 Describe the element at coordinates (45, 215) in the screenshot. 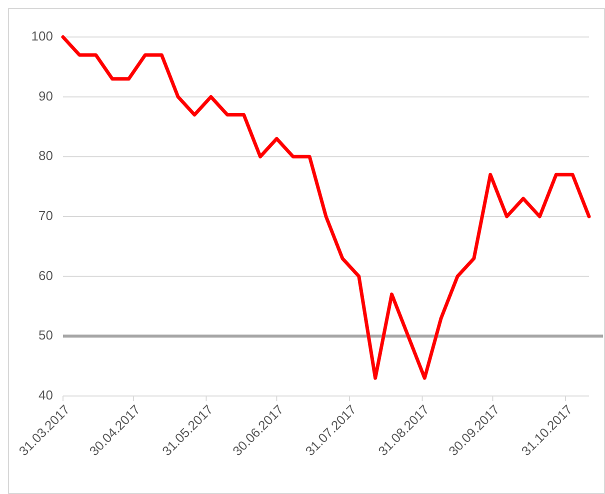

I see `y-tick-label: 70` at that location.